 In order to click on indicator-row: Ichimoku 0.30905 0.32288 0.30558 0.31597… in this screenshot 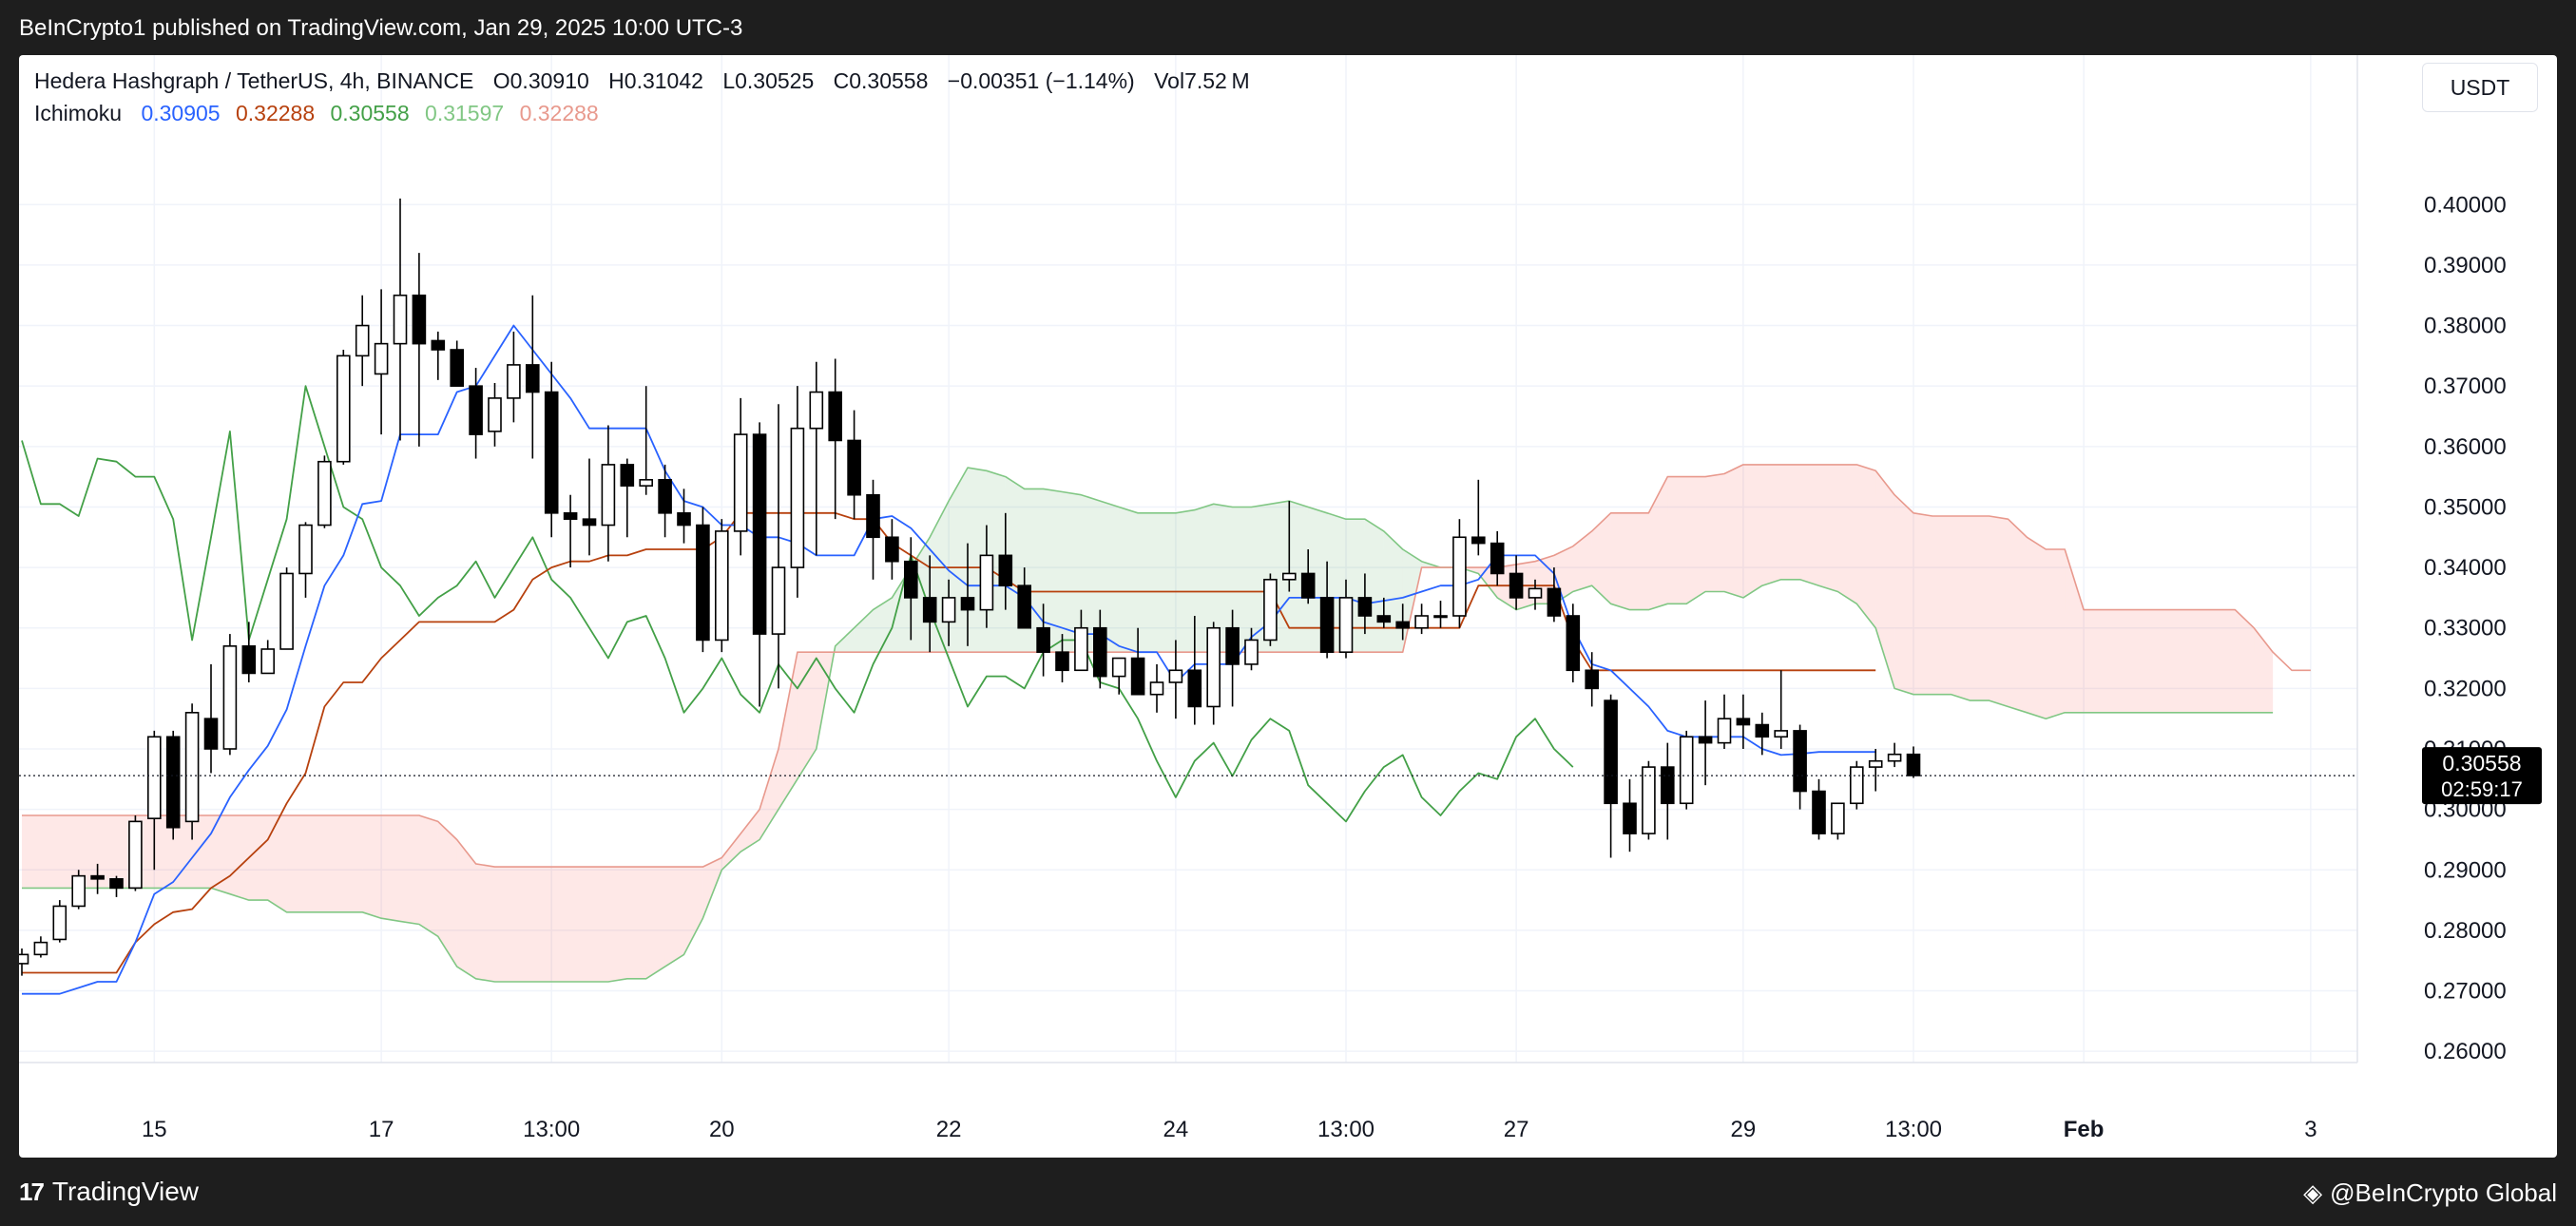, I will do `click(648, 113)`.